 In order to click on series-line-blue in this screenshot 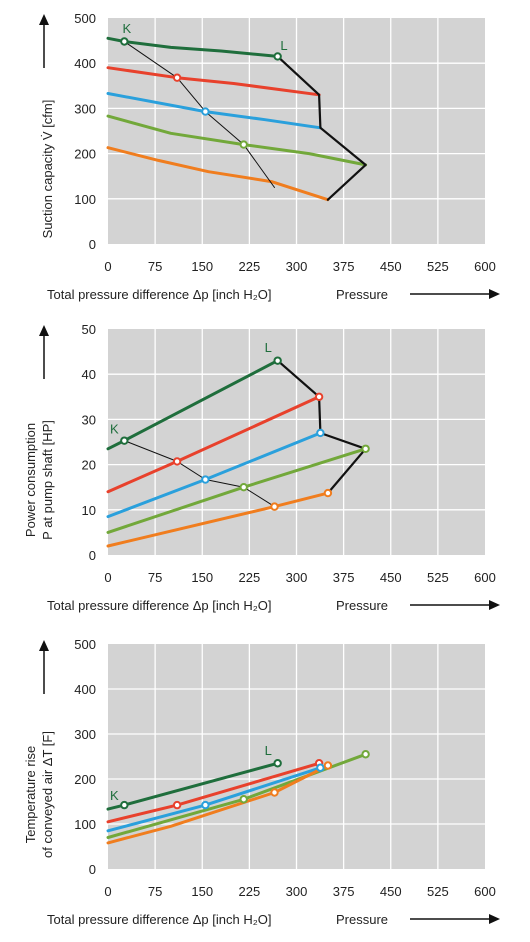, I will do `click(214, 111)`.